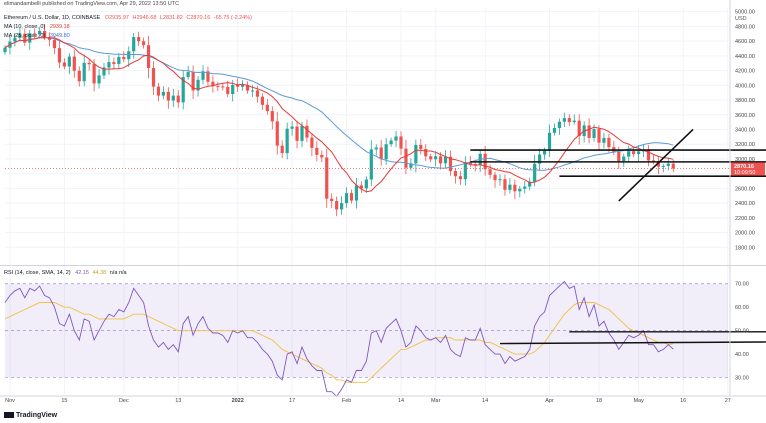  Describe the element at coordinates (82, 273) in the screenshot. I see `rsi-value: 42.15` at that location.